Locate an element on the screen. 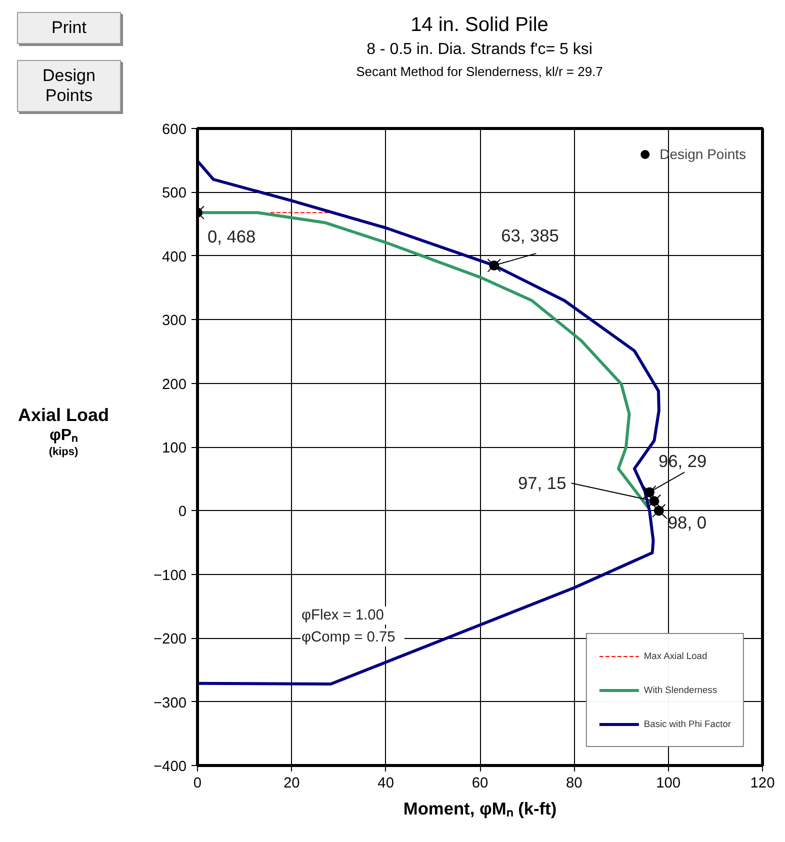  y-axis-title: Axial Load φPₙ (kips) is located at coordinates (63, 432).